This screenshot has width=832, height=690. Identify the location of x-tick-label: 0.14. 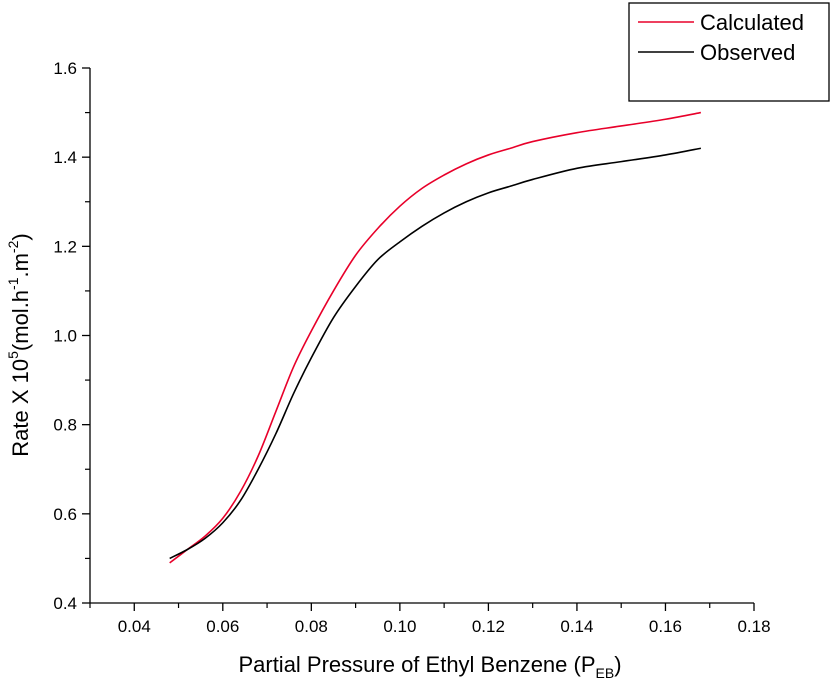
(576, 626).